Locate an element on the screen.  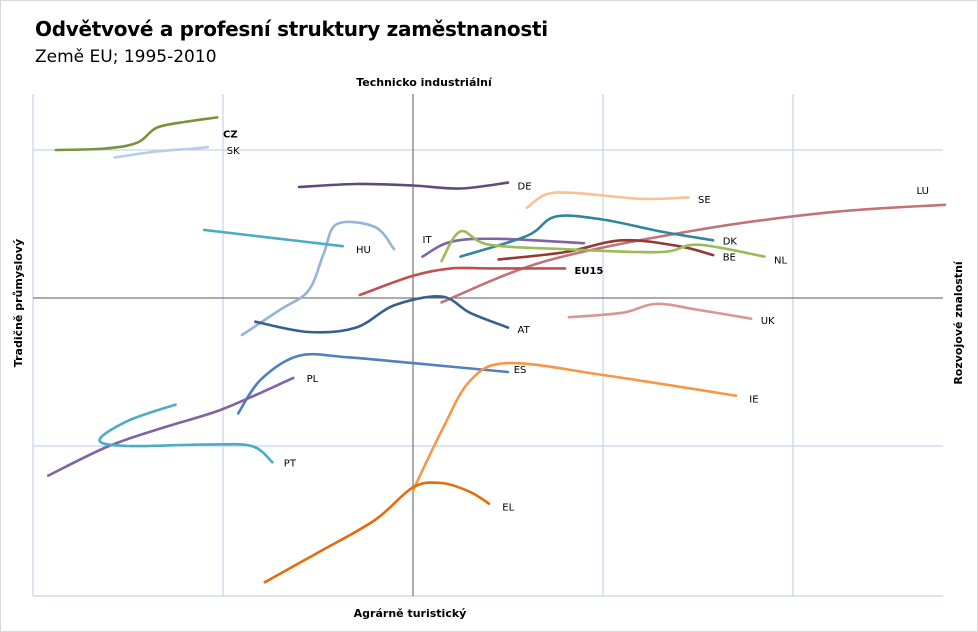
series-line-es is located at coordinates (373, 383).